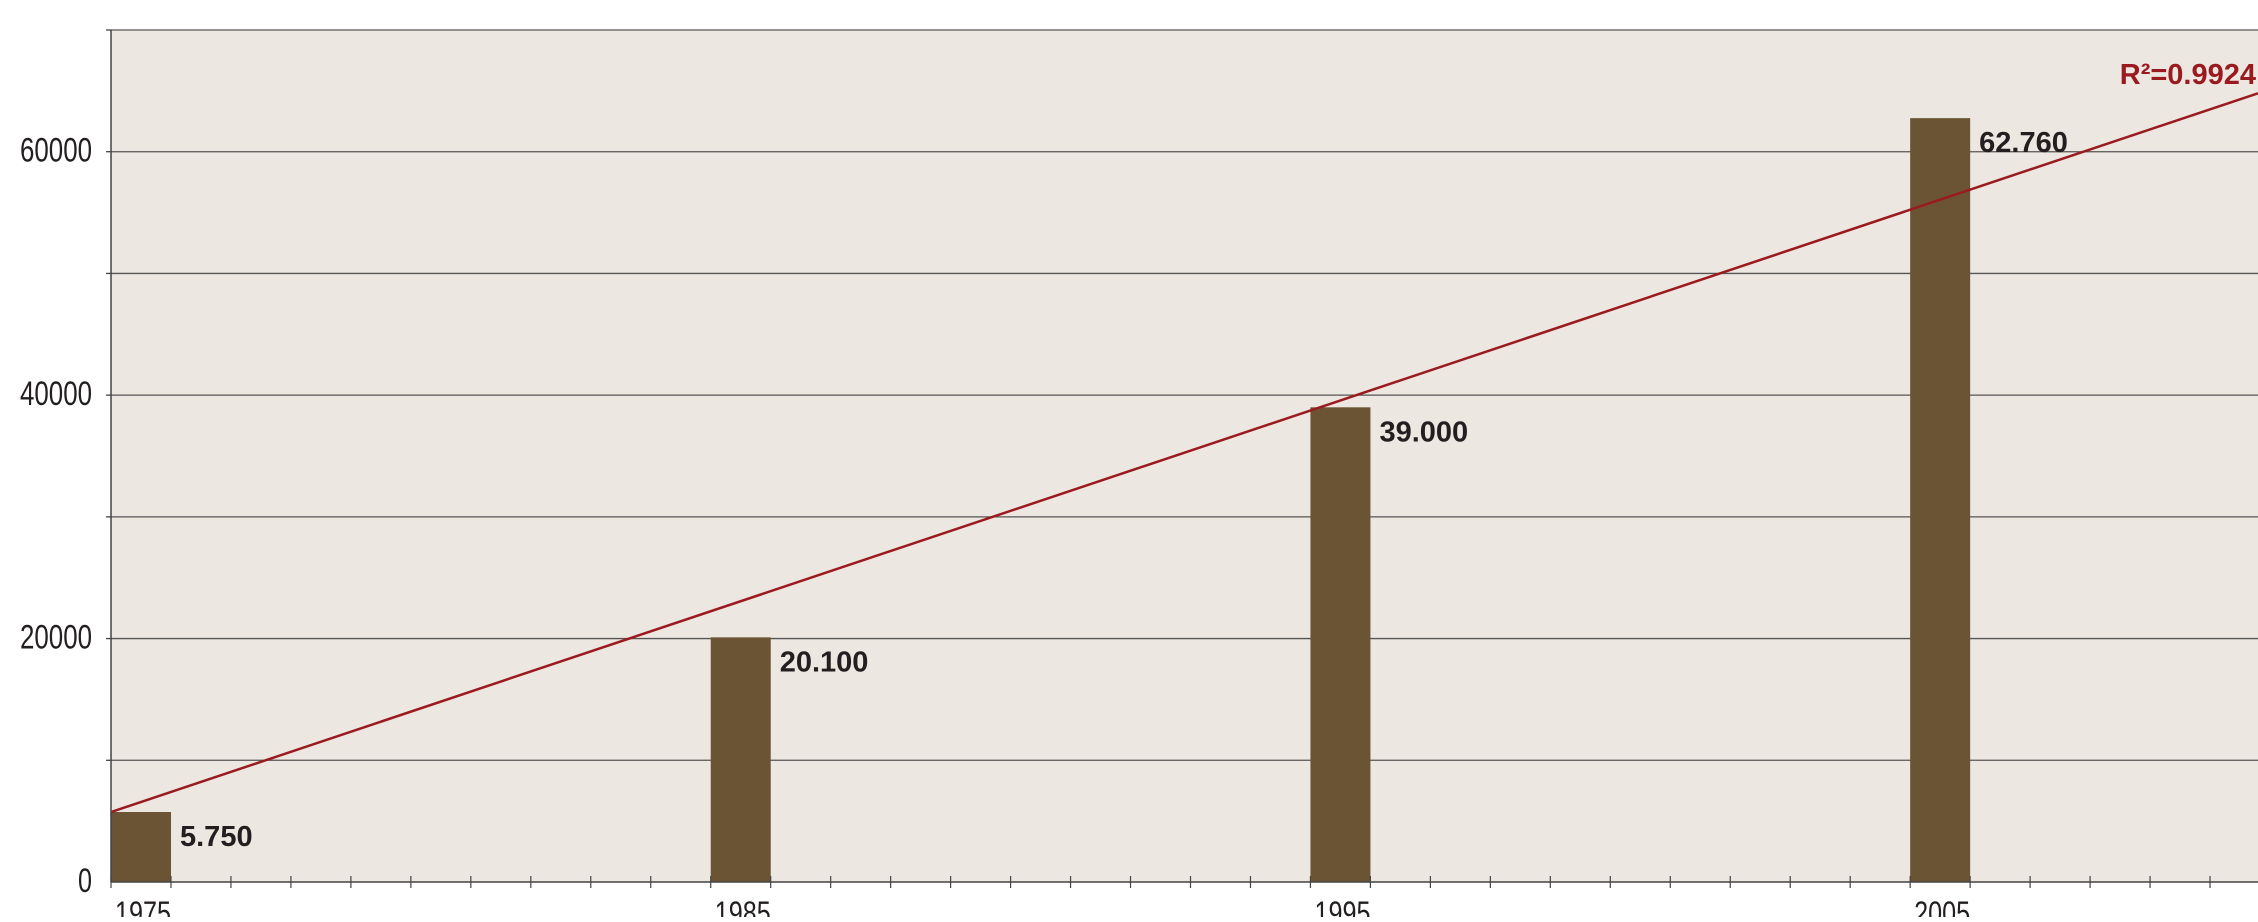 This screenshot has width=2258, height=922. Describe the element at coordinates (1342, 906) in the screenshot. I see `x-tick-label: 1995` at that location.